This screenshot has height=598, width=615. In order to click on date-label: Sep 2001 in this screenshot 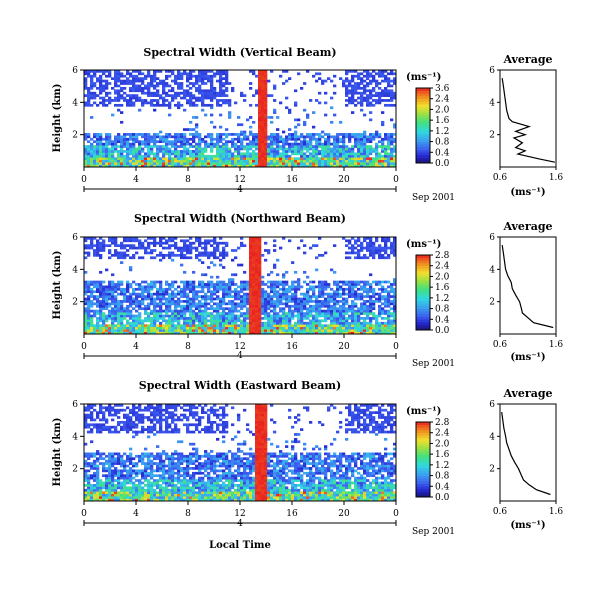, I will do `click(433, 198)`.